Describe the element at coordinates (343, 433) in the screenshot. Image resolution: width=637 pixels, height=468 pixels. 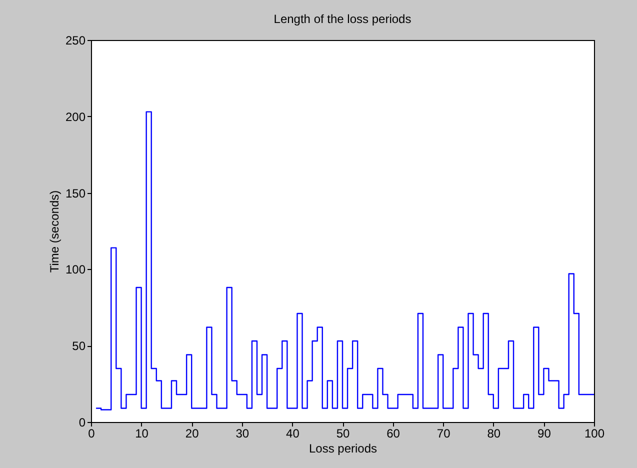
I see `x-tick-label: 50` at that location.